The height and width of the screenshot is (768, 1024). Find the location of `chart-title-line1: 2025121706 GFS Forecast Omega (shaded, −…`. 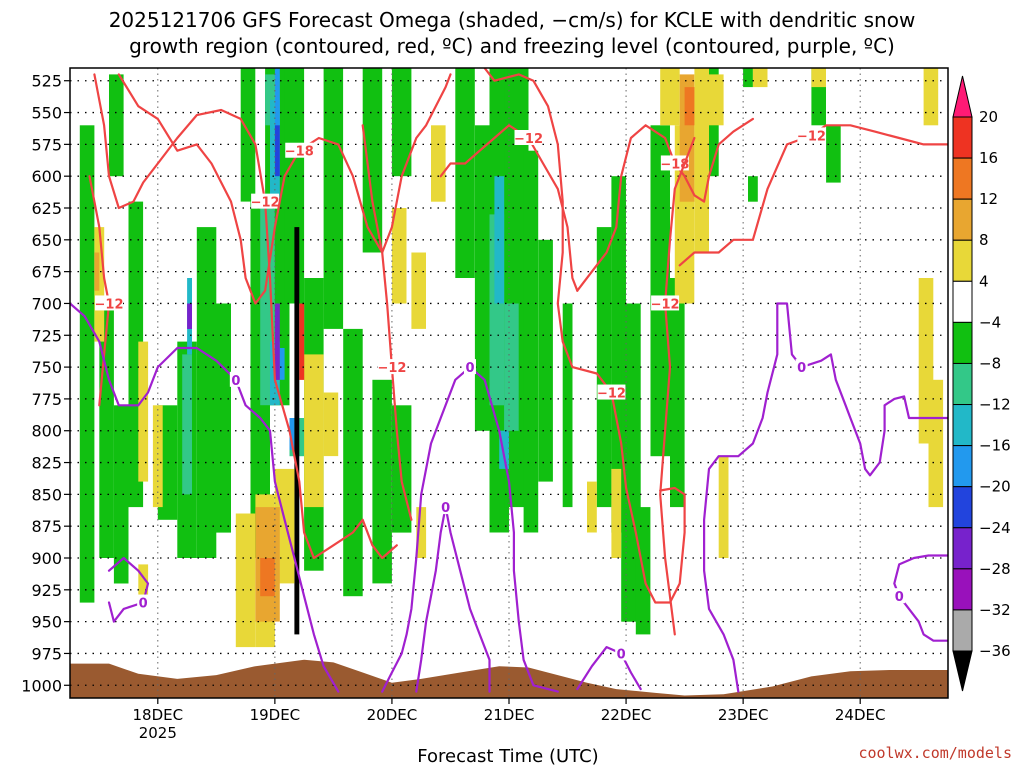

chart-title-line1: 2025121706 GFS Forecast Omega (shaded, −… is located at coordinates (512, 20).